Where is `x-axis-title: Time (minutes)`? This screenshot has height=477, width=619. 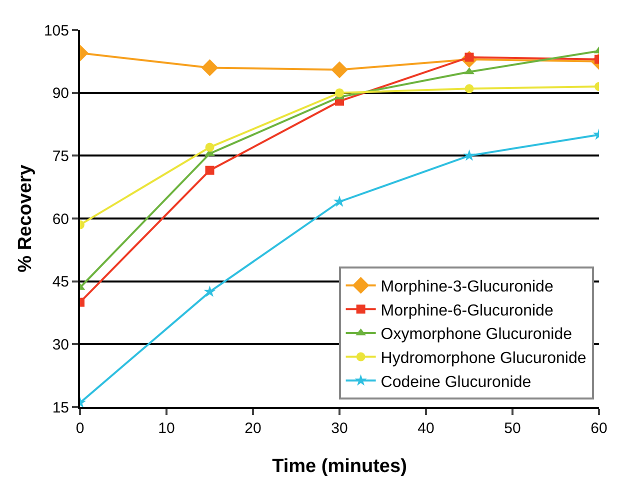 x-axis-title: Time (minutes) is located at coordinates (339, 466).